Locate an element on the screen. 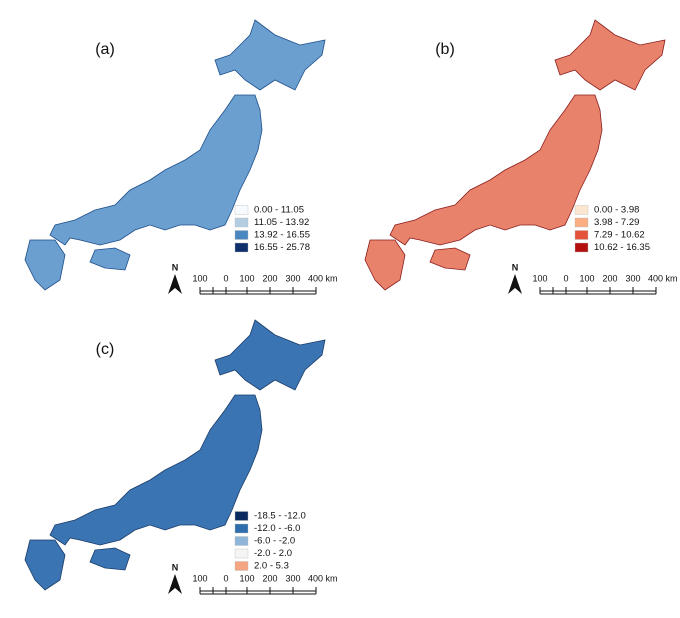 The image size is (680, 618). legend-label: 7.29 - 10.62 is located at coordinates (619, 235).